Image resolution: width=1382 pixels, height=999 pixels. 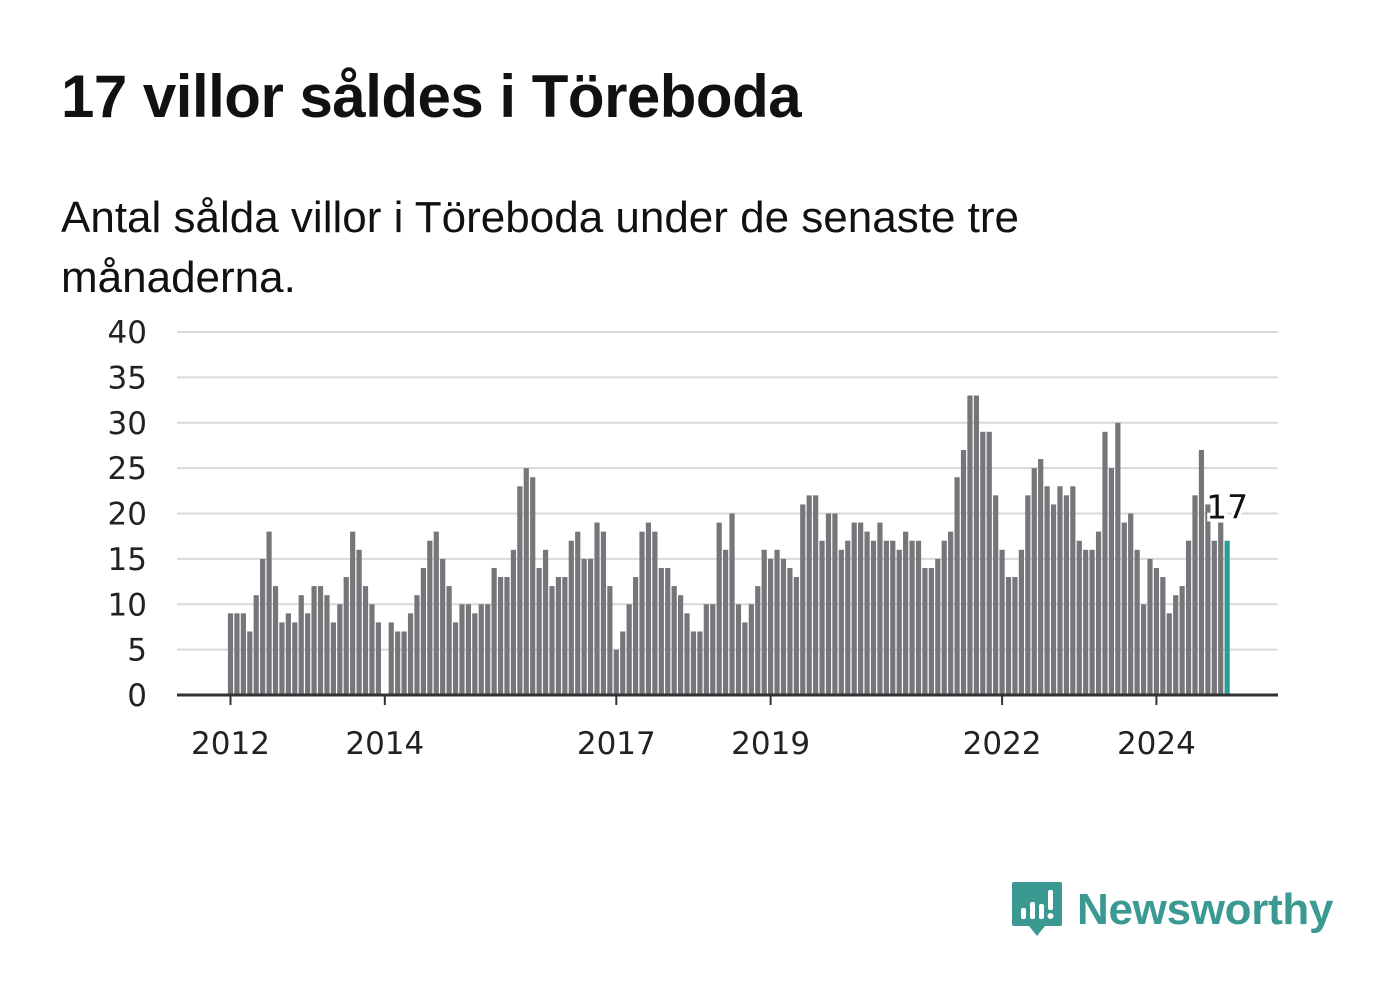 I want to click on y-tick-label: 0, so click(x=137, y=696).